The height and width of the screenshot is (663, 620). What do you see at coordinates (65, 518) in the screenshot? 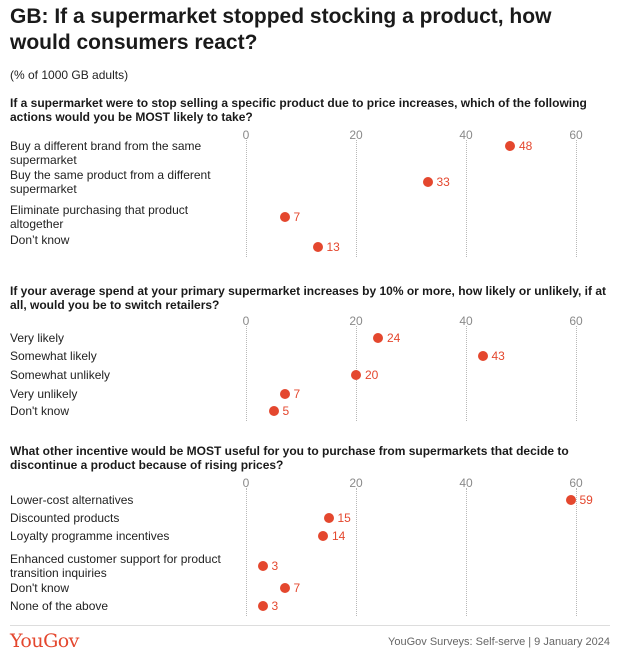
I see `category-label: Discounted products` at bounding box center [65, 518].